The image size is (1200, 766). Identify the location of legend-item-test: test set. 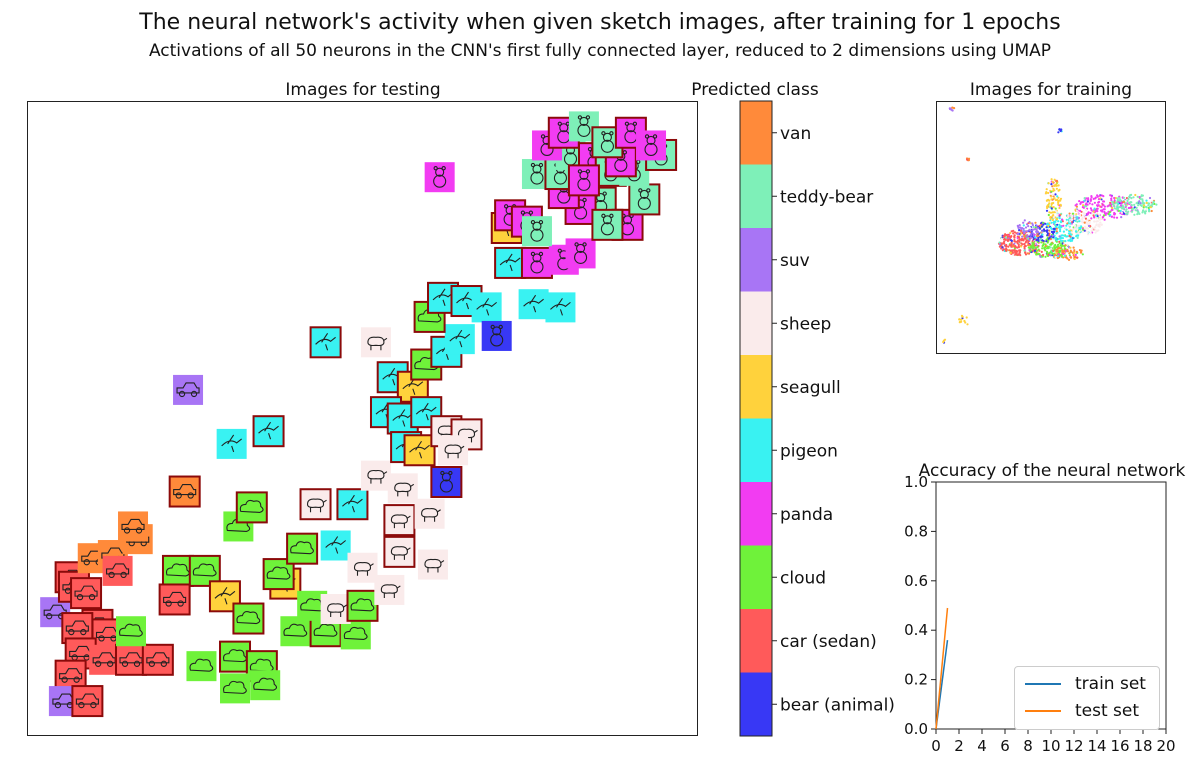
(1082, 711).